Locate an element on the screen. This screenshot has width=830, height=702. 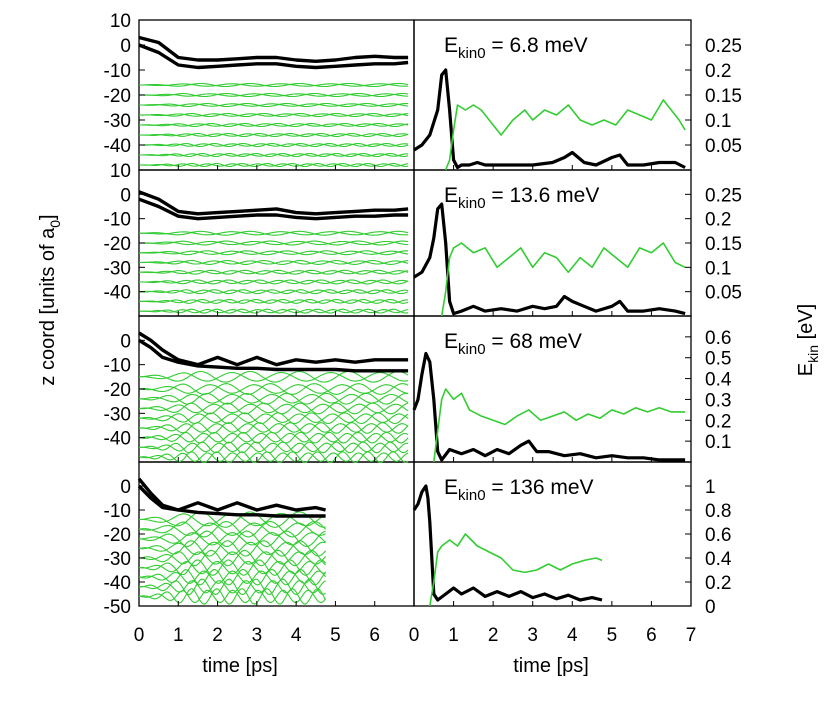
left-y-axis-label: z coord [units of a0] is located at coordinates (50, 299).